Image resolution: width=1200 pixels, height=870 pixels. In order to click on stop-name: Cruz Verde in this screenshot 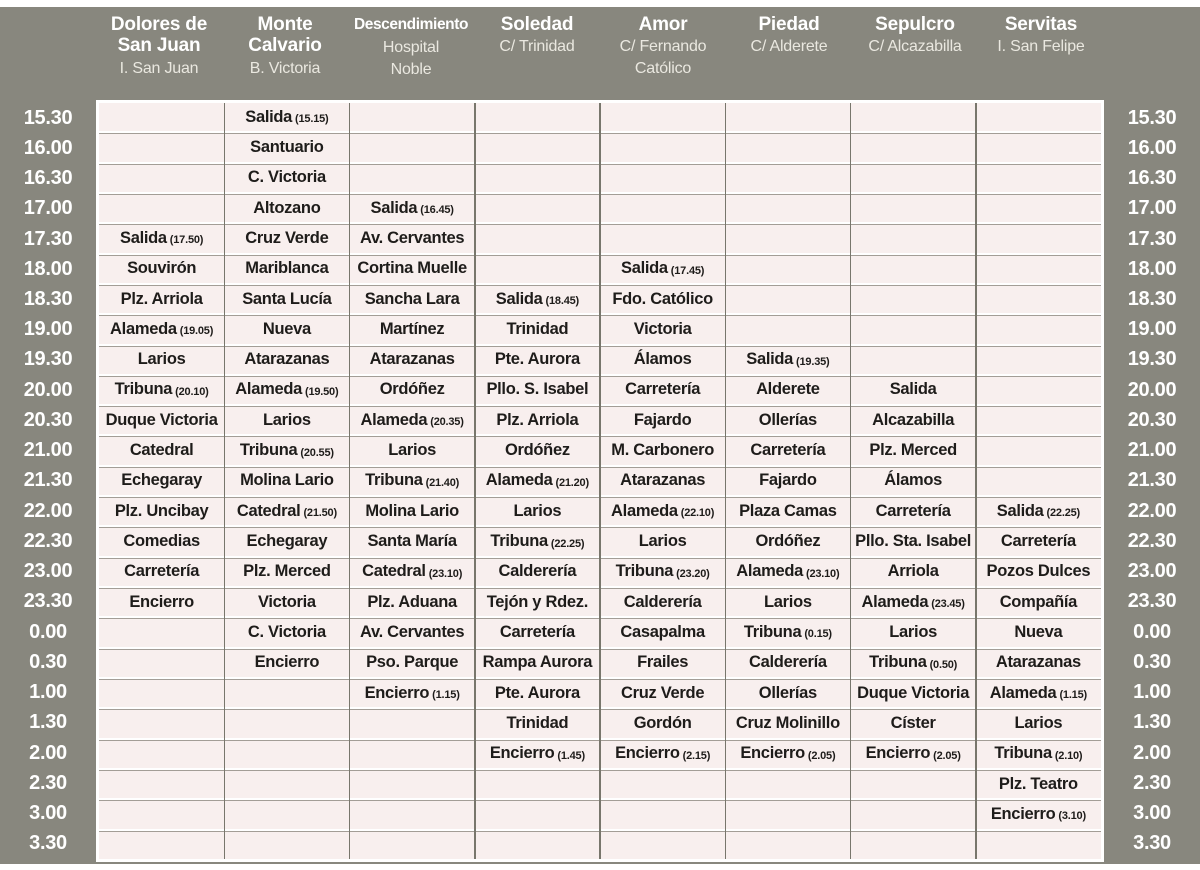, I will do `click(663, 692)`.